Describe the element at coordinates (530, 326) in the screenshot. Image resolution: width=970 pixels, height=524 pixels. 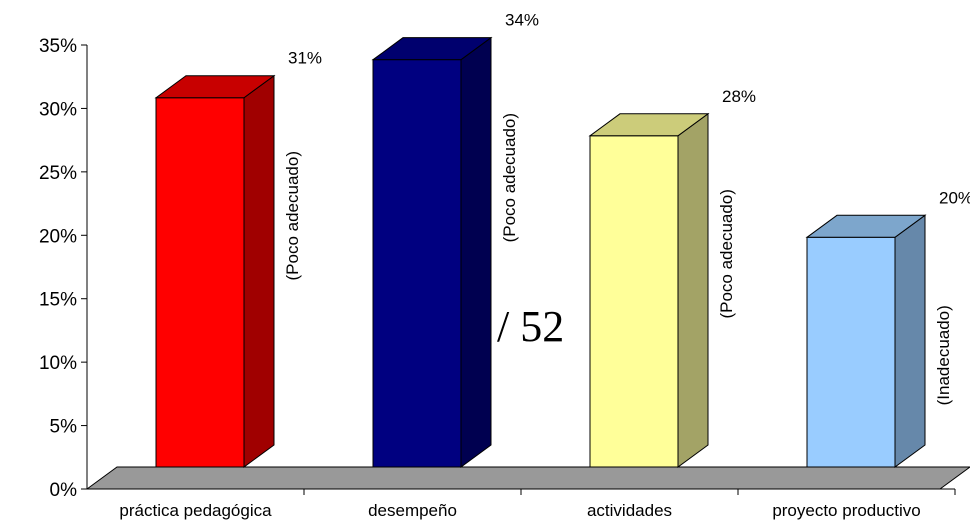
I see `page-number: / 52` at that location.